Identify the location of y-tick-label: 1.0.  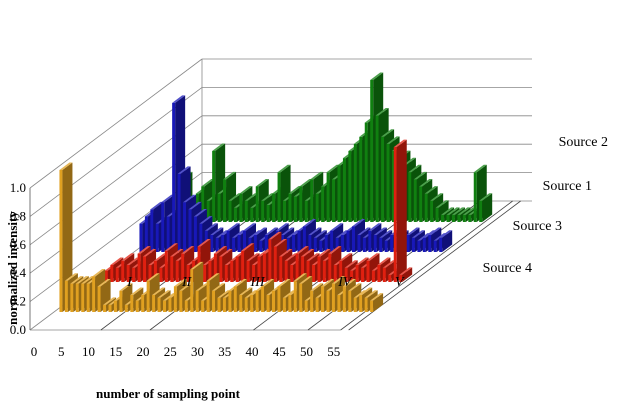
(18, 187).